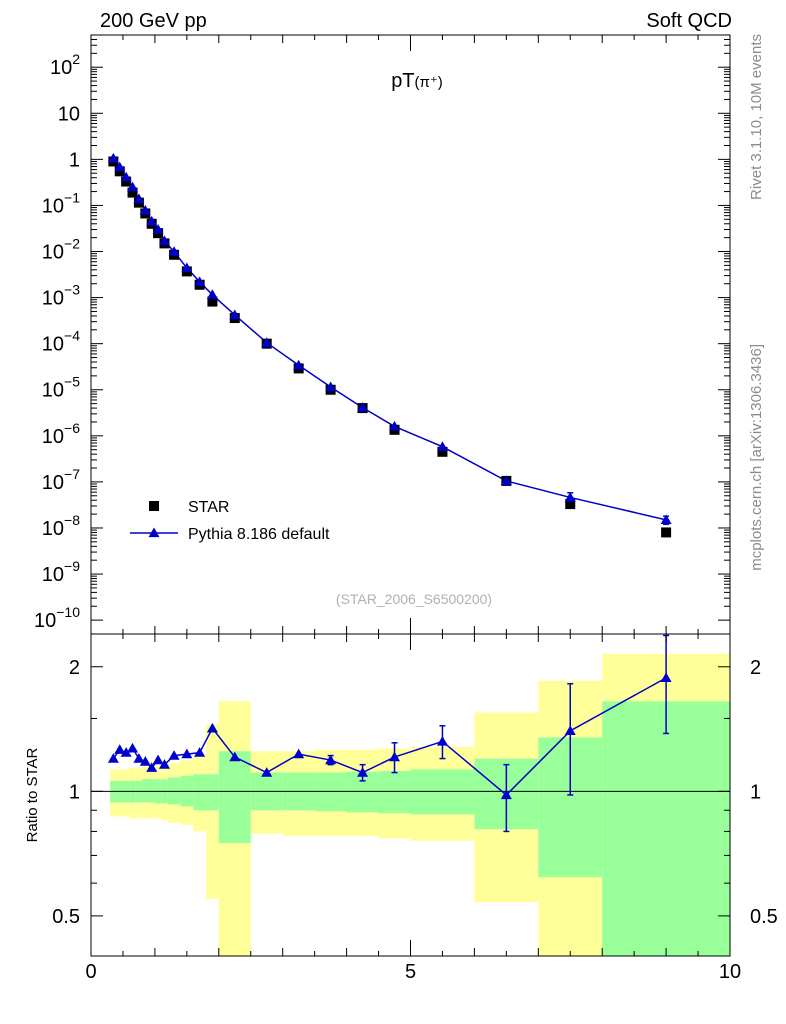 The height and width of the screenshot is (1024, 786). What do you see at coordinates (756, 117) in the screenshot?
I see `rivet-version-label: Rivet 3.1.10, 10M events` at bounding box center [756, 117].